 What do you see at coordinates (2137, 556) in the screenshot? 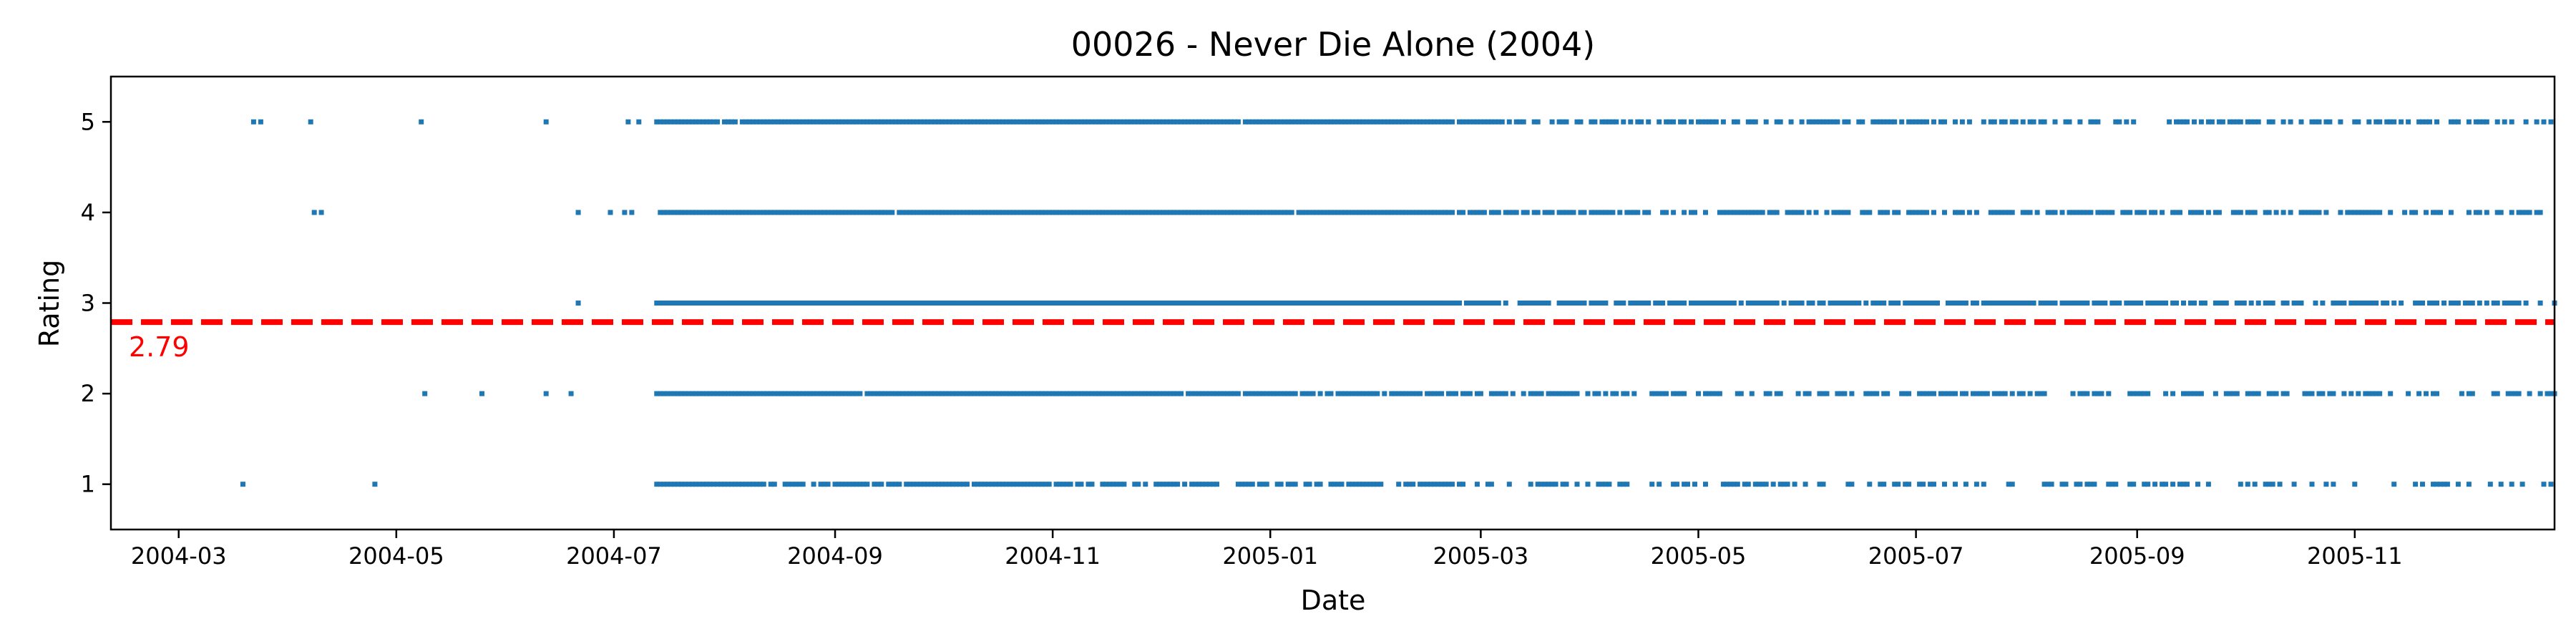
I see `x-tick-label: 2005-09` at bounding box center [2137, 556].